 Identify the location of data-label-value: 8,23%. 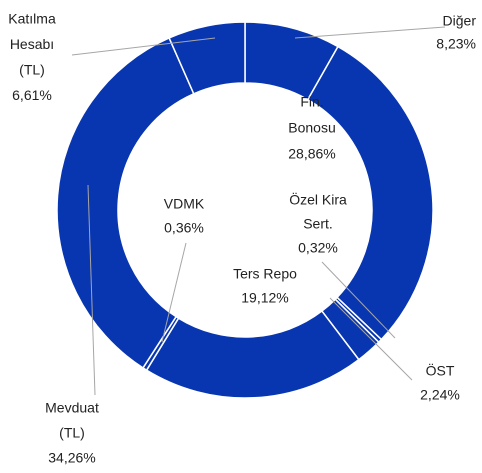
(456, 44).